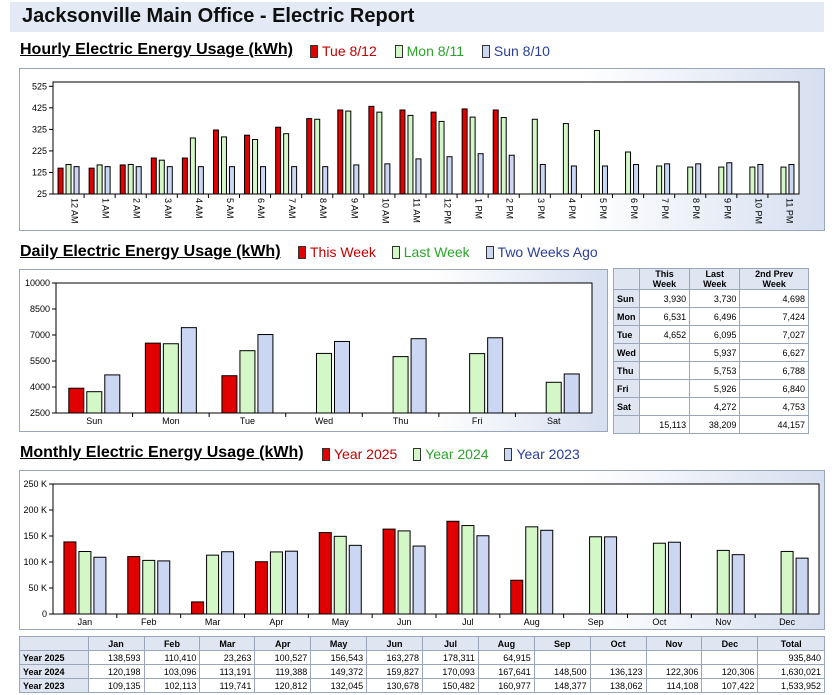 This screenshot has width=836, height=695. Describe the element at coordinates (42, 194) in the screenshot. I see `y-tick-label: 25` at that location.